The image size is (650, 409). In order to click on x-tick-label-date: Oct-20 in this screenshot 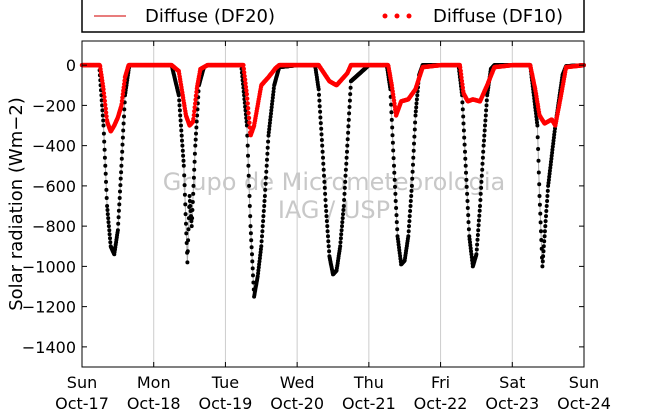, I will do `click(297, 401)`.